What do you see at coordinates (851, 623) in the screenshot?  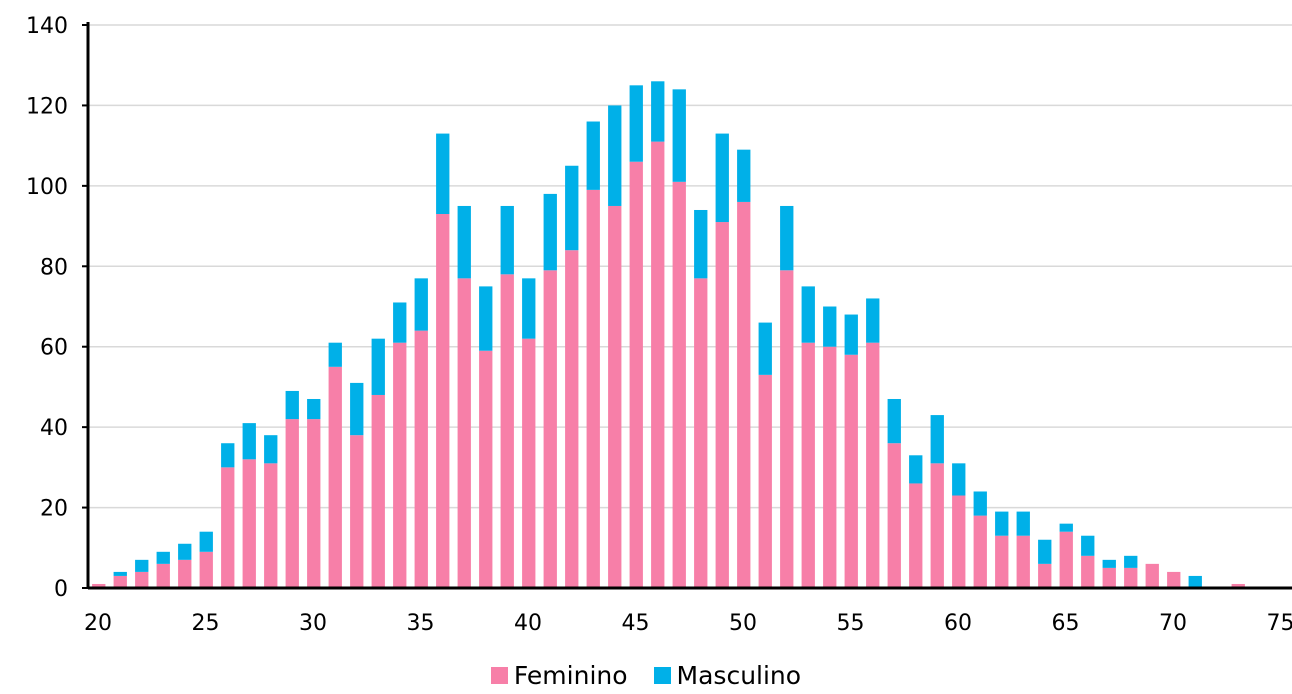 I see `x-tick-label: 55` at bounding box center [851, 623].